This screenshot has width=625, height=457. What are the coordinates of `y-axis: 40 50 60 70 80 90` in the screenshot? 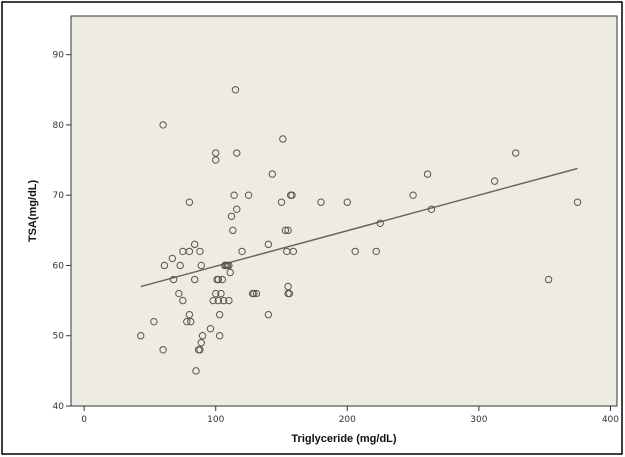 It's located at (62, 231).